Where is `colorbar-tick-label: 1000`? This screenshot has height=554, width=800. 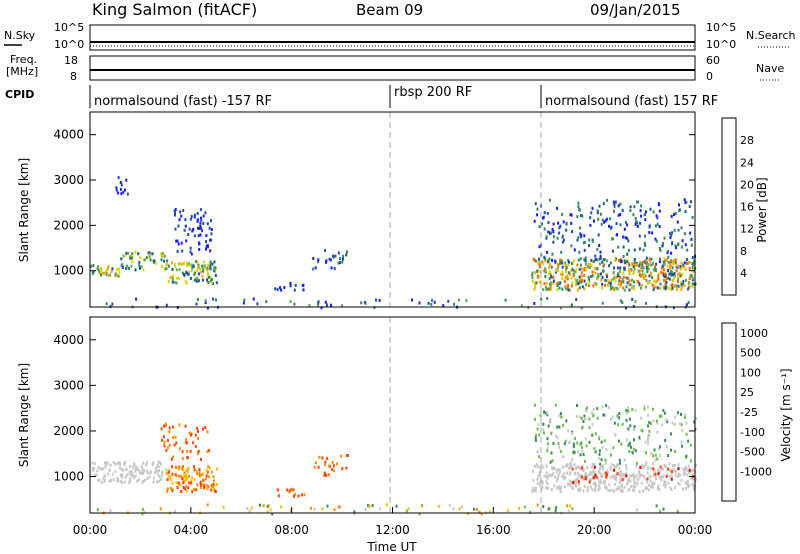
colorbar-tick-label: 1000 is located at coordinates (754, 333).